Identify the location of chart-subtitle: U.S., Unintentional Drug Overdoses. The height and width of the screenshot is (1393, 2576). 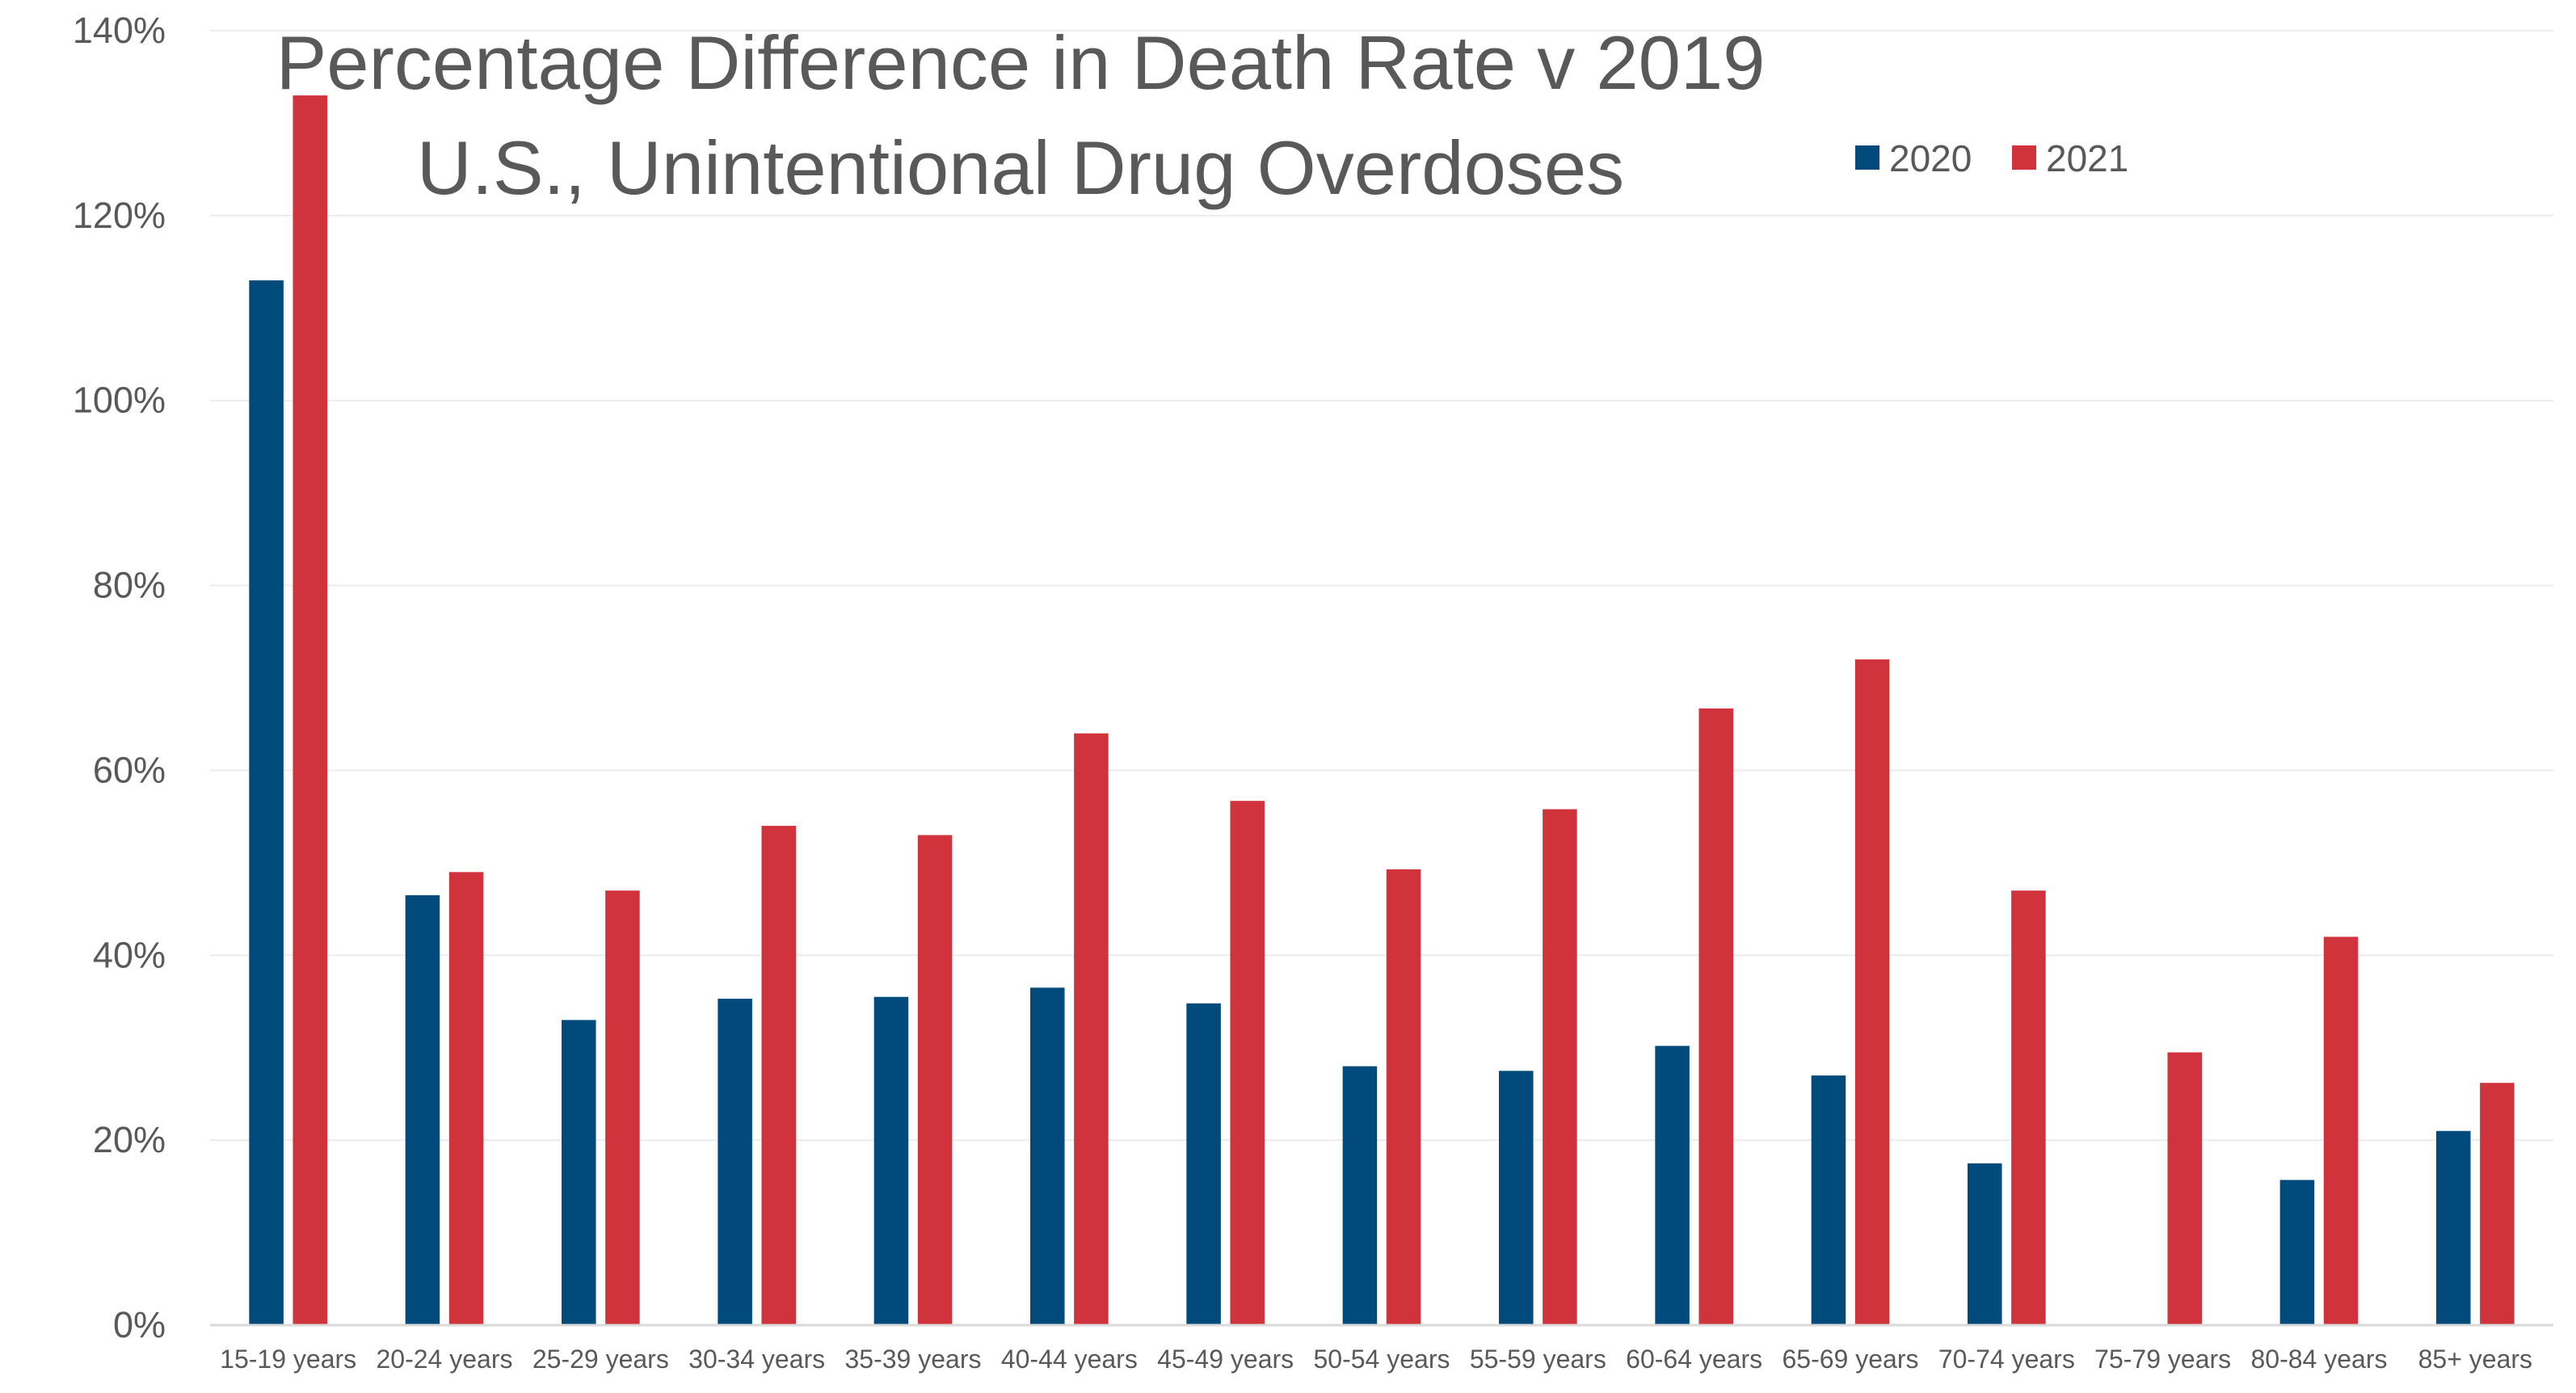
(1020, 167).